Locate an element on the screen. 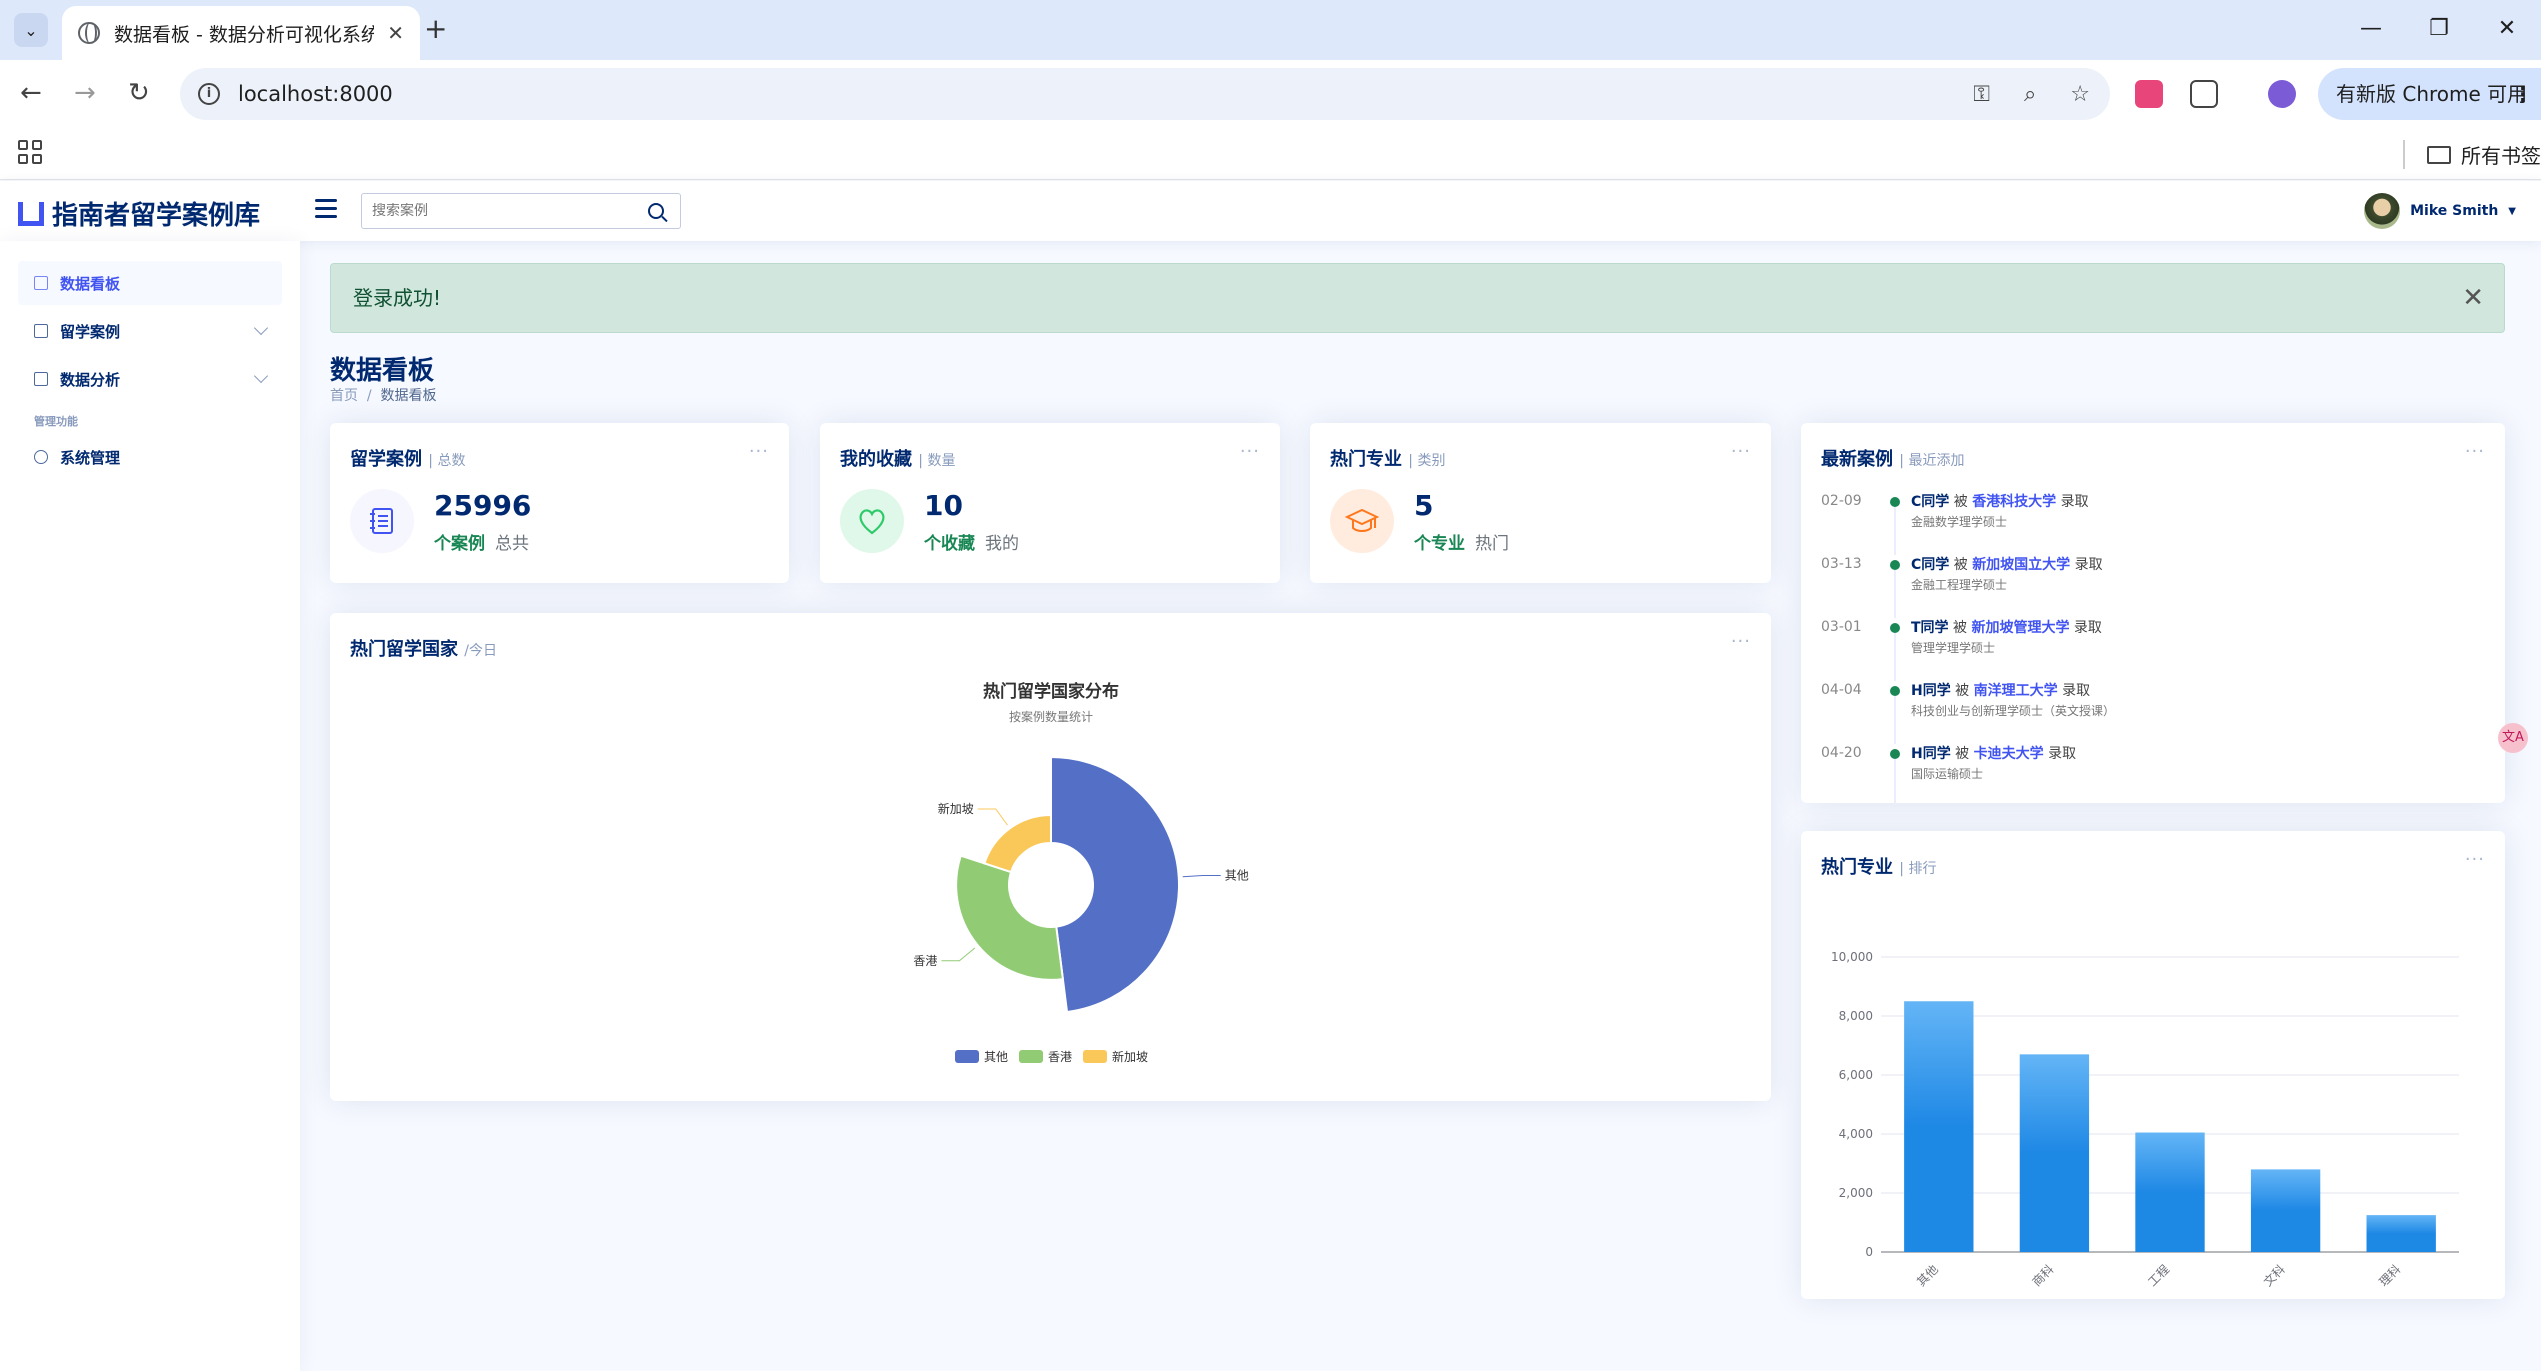  document-icon is located at coordinates (41, 331).